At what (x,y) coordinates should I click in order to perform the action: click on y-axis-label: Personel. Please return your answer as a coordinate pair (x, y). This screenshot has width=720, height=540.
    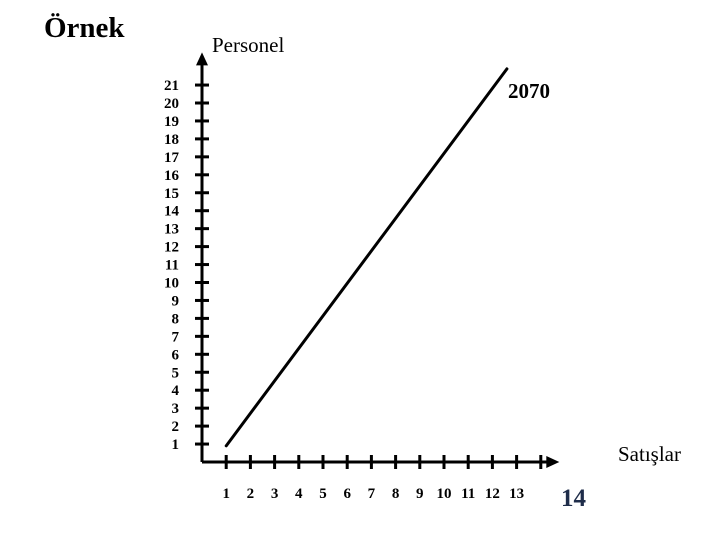
    Looking at the image, I should click on (248, 45).